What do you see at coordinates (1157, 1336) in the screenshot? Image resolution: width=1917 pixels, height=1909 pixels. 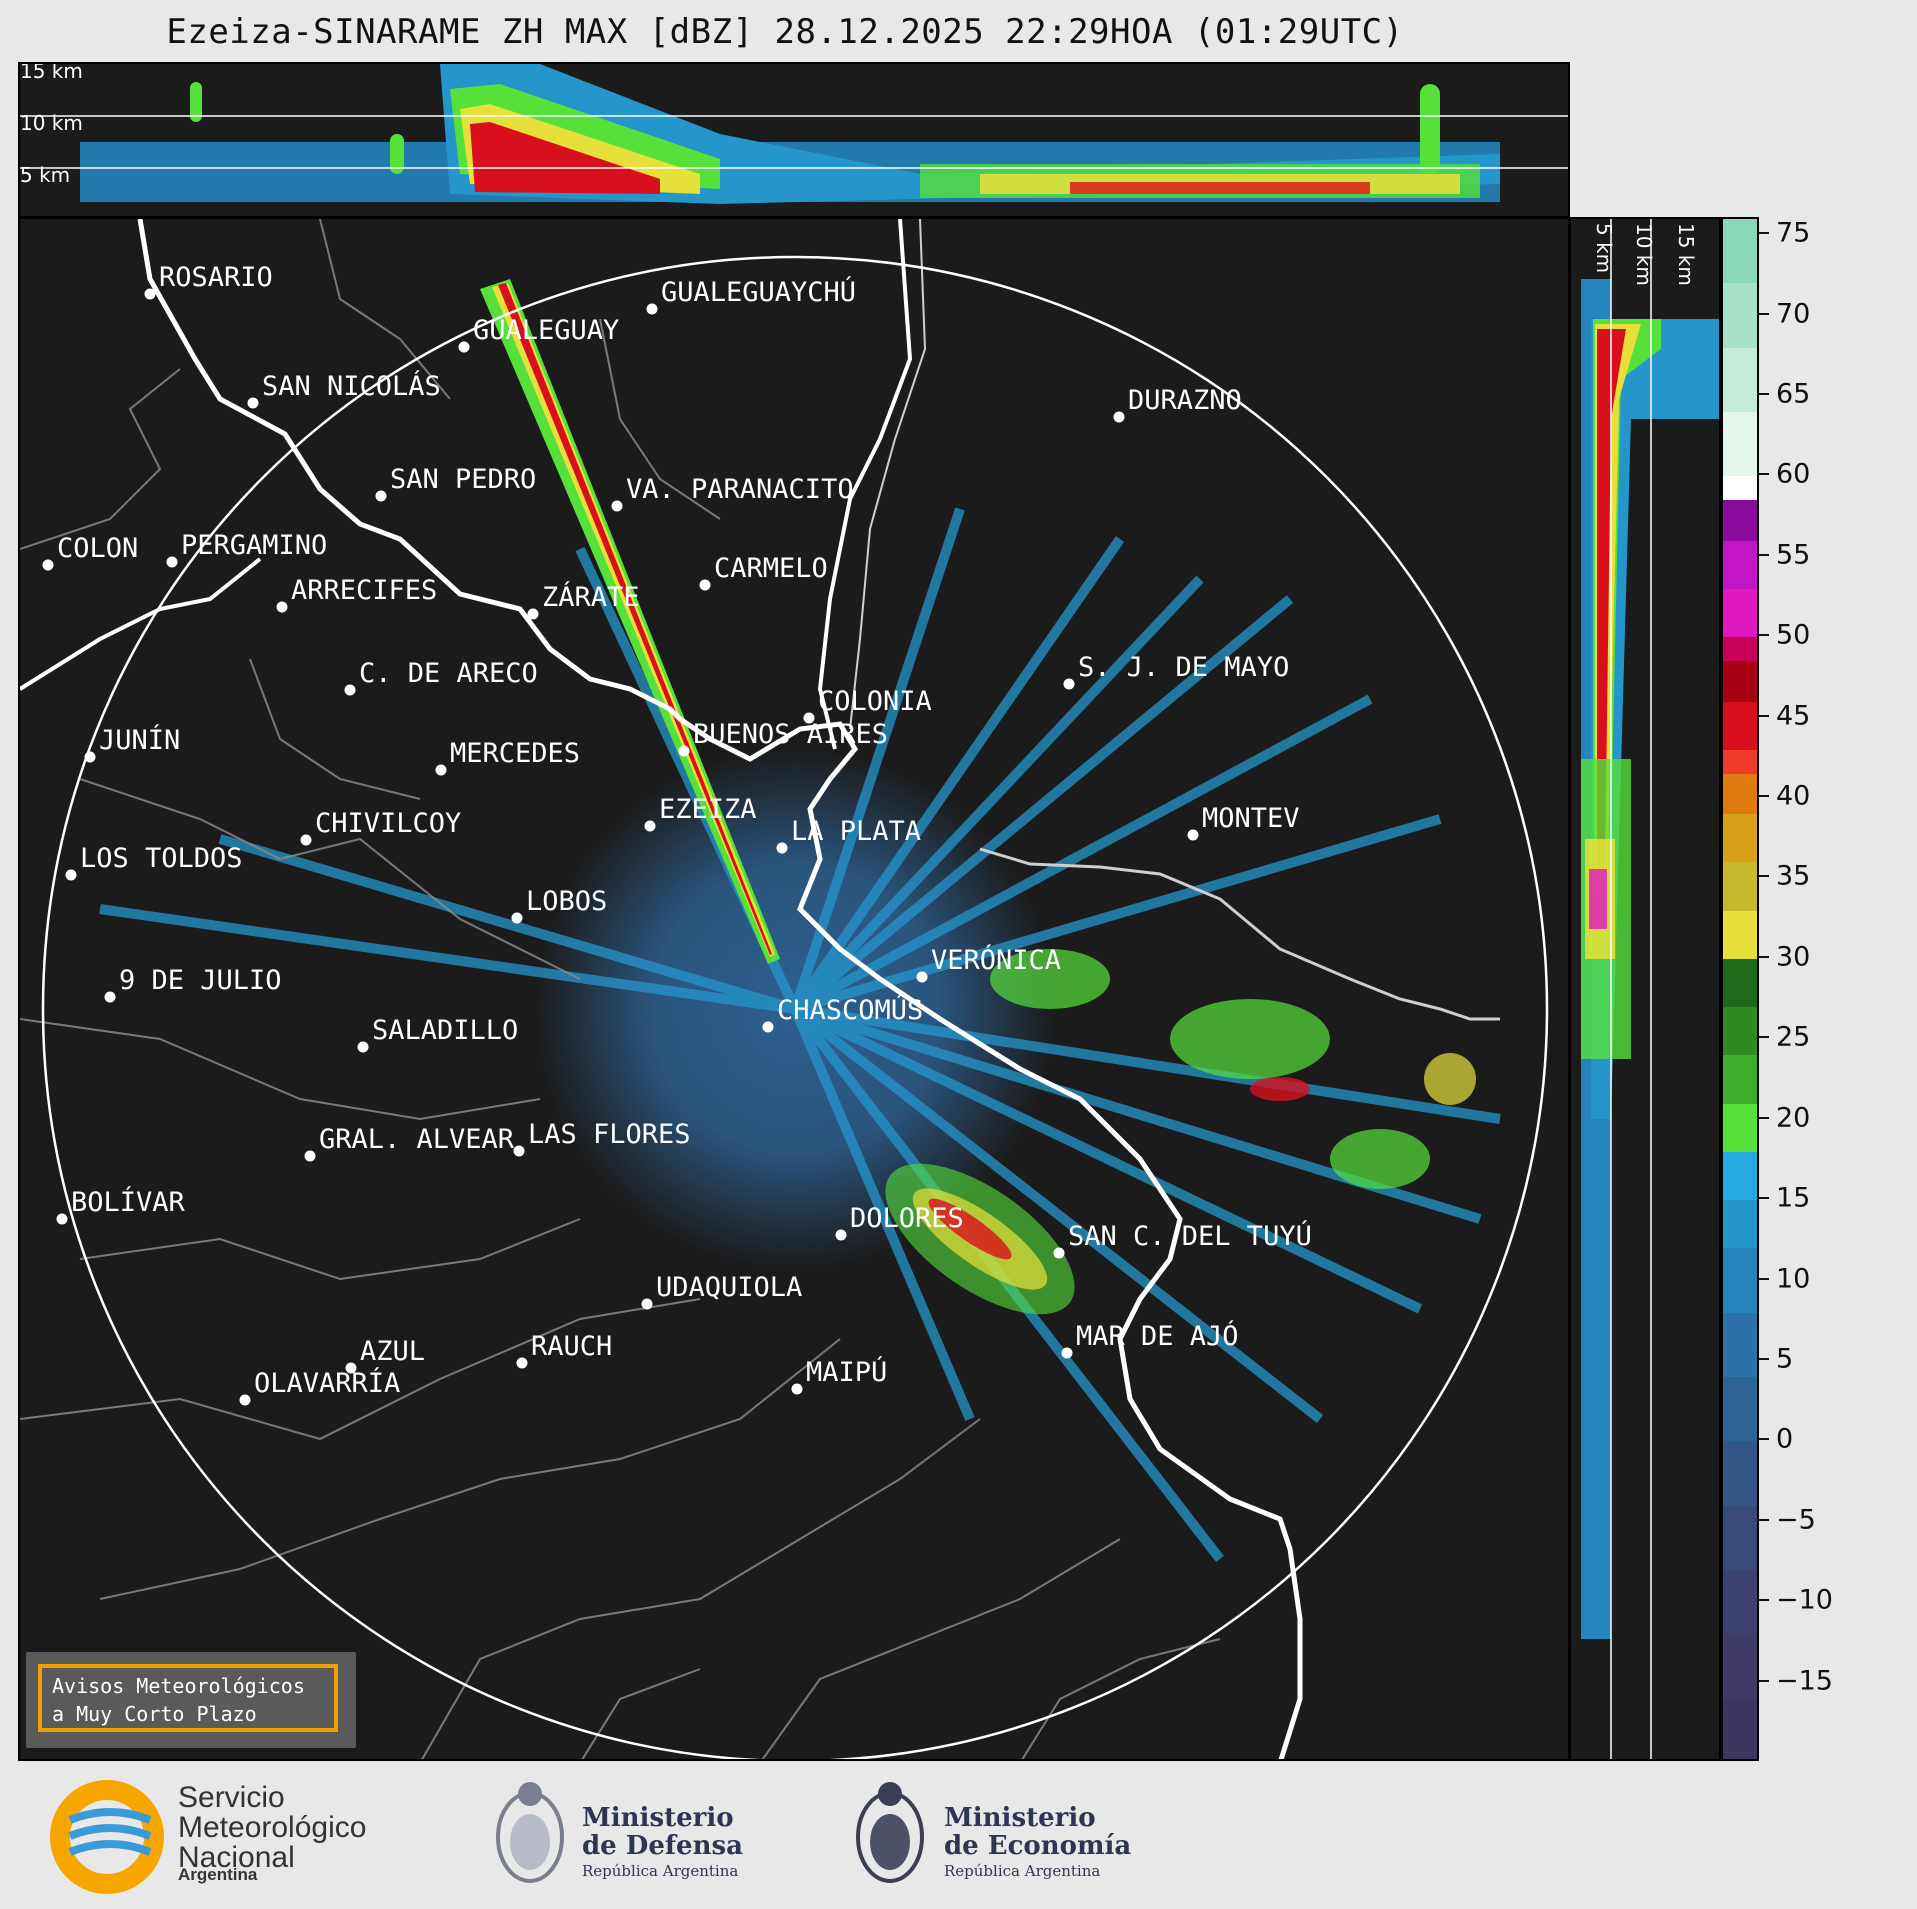 I see `city-label: MAR DE AJÓ` at bounding box center [1157, 1336].